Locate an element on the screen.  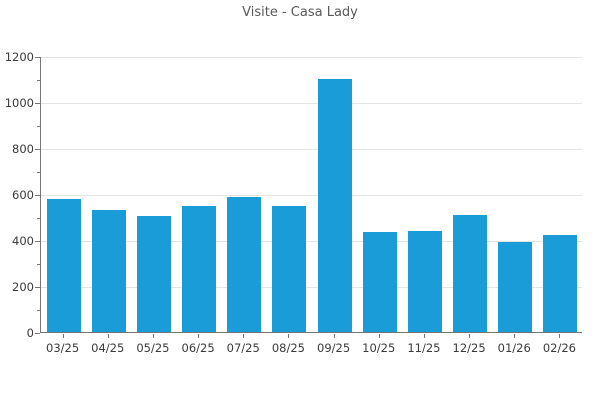
bar-08/25 is located at coordinates (289, 268).